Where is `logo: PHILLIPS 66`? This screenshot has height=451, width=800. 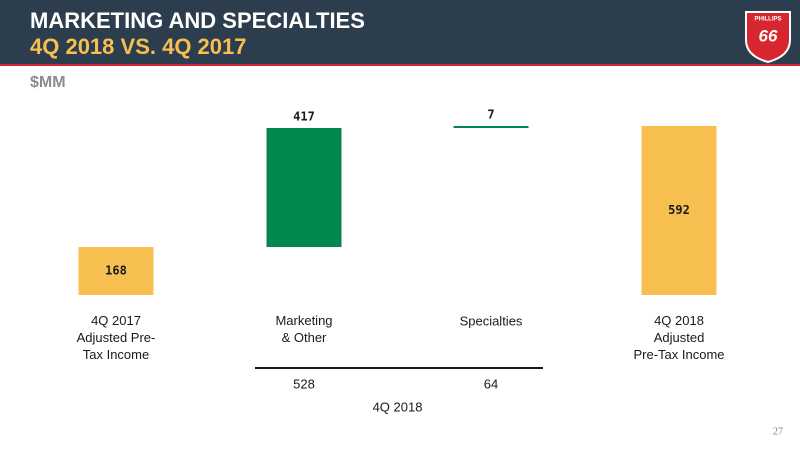
logo: PHILLIPS 66 is located at coordinates (768, 37).